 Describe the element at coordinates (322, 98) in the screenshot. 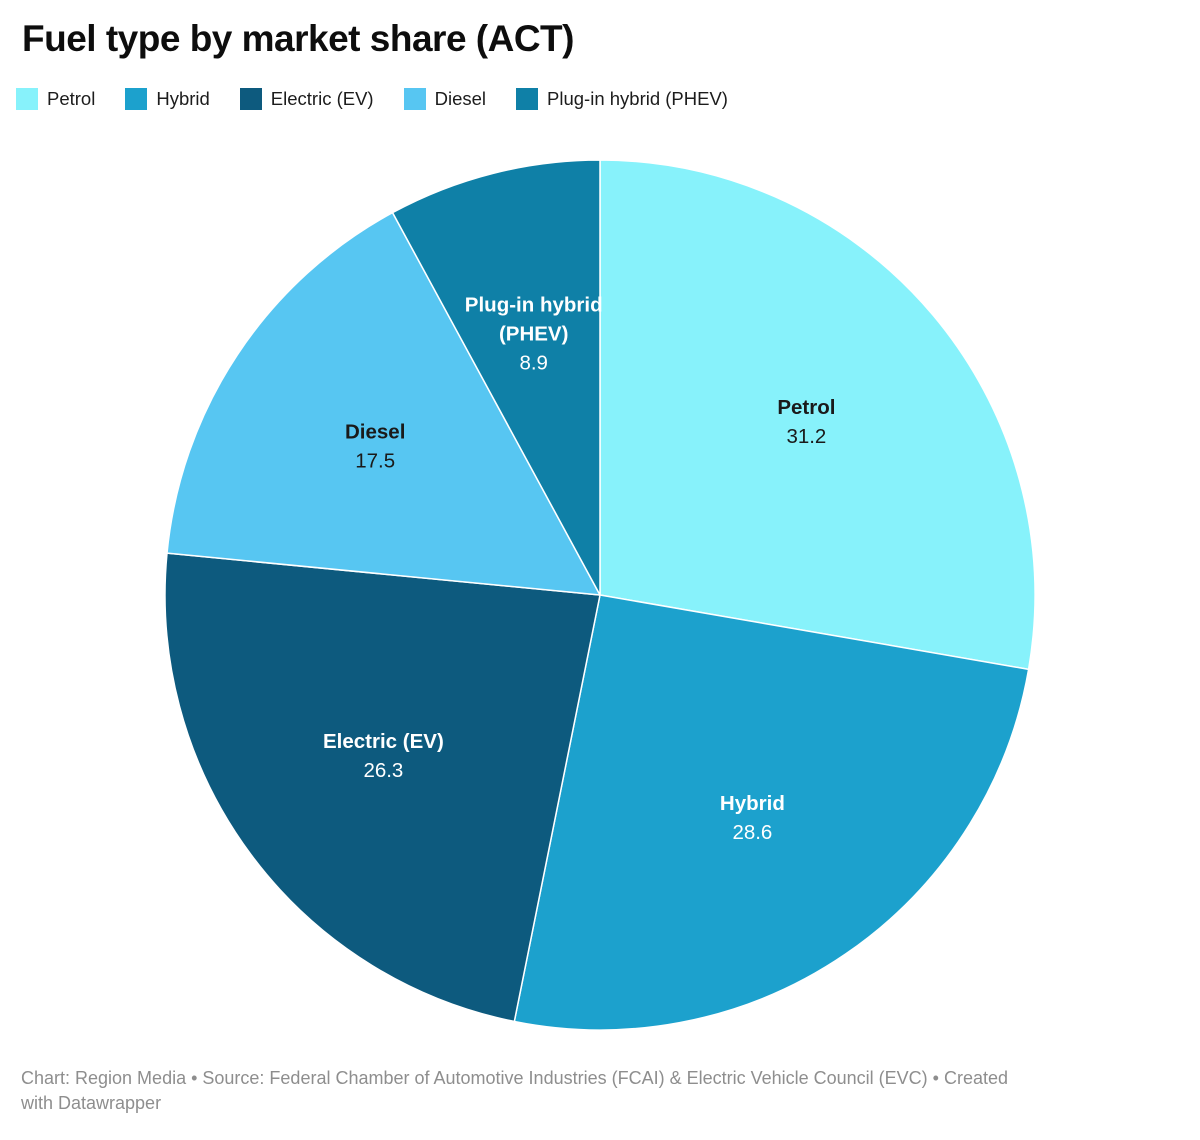

I see `legend-label: Electric (EV)` at that location.